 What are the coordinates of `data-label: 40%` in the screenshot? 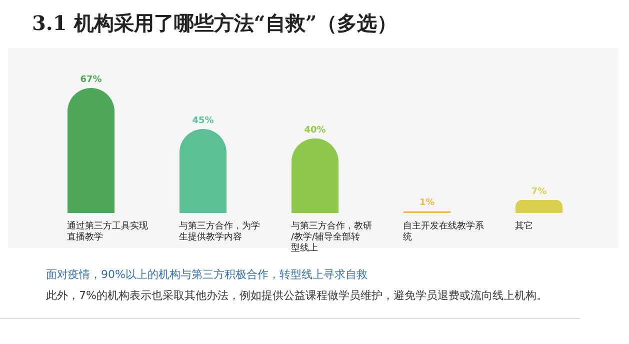 It's located at (315, 130).